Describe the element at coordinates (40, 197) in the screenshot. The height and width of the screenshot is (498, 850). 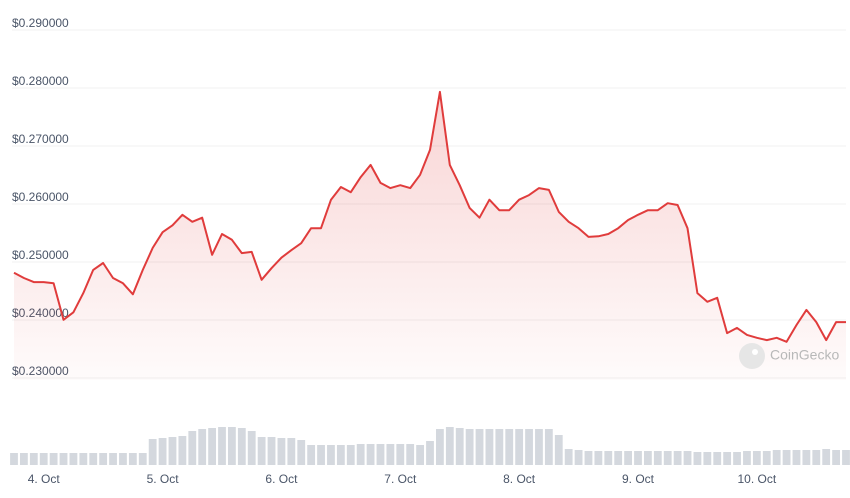
I see `y-tick-label: $0.260000` at that location.